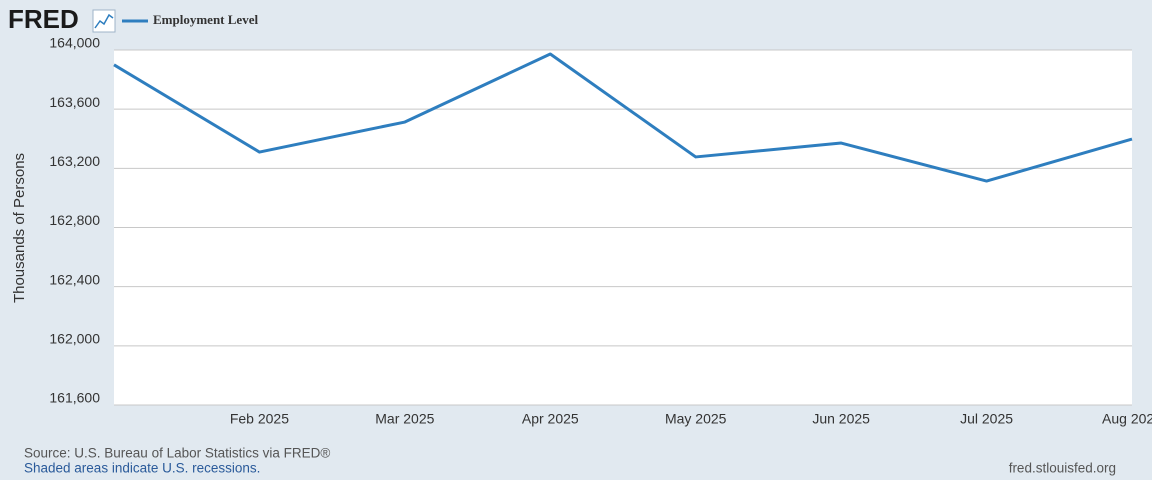 The height and width of the screenshot is (480, 1152). What do you see at coordinates (74, 43) in the screenshot?
I see `y-tick-label: 164,000` at bounding box center [74, 43].